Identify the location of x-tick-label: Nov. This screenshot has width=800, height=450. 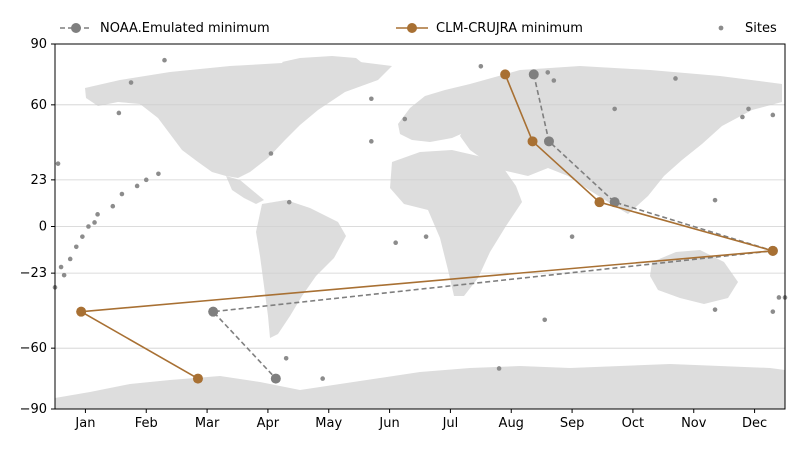
(694, 423).